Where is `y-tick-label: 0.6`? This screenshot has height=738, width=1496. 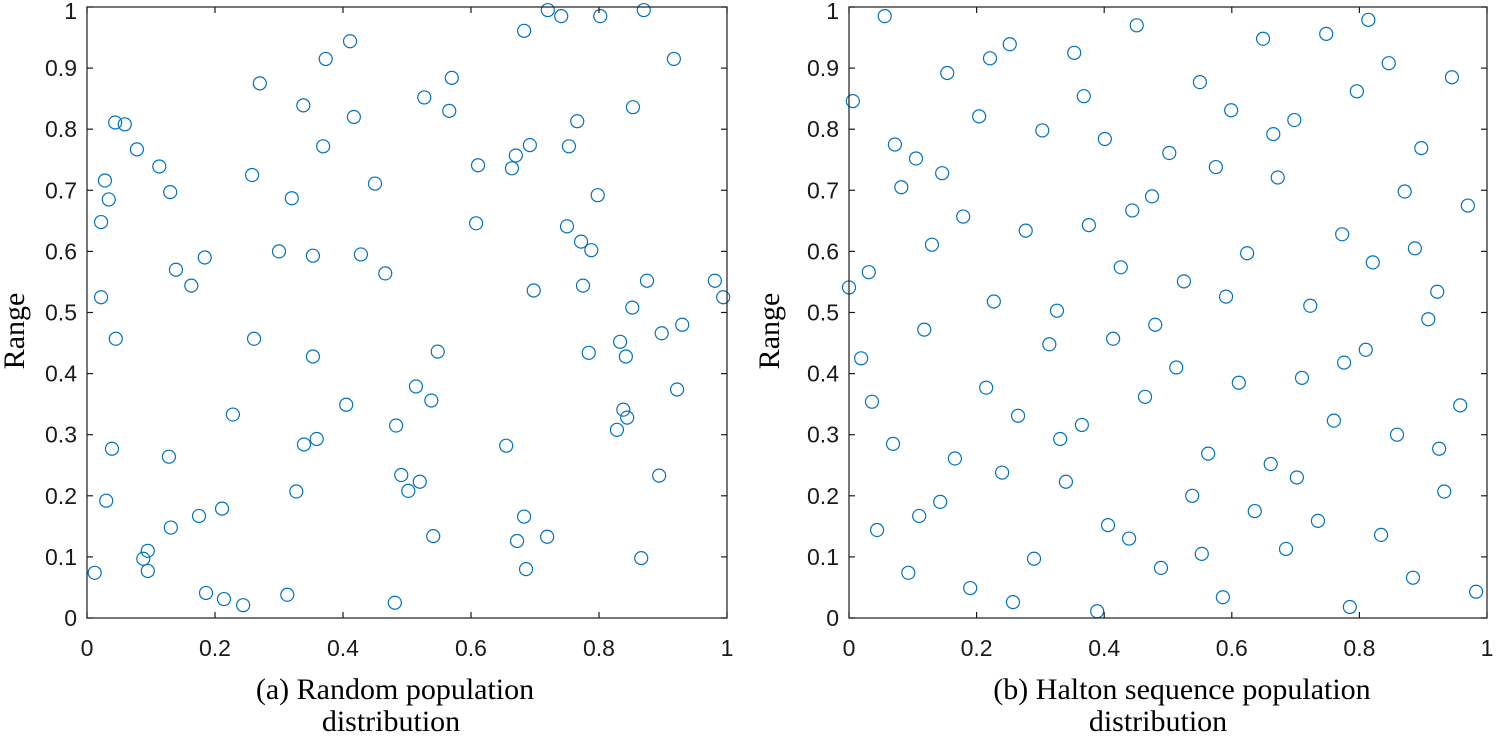
y-tick-label: 0.6 is located at coordinates (823, 251).